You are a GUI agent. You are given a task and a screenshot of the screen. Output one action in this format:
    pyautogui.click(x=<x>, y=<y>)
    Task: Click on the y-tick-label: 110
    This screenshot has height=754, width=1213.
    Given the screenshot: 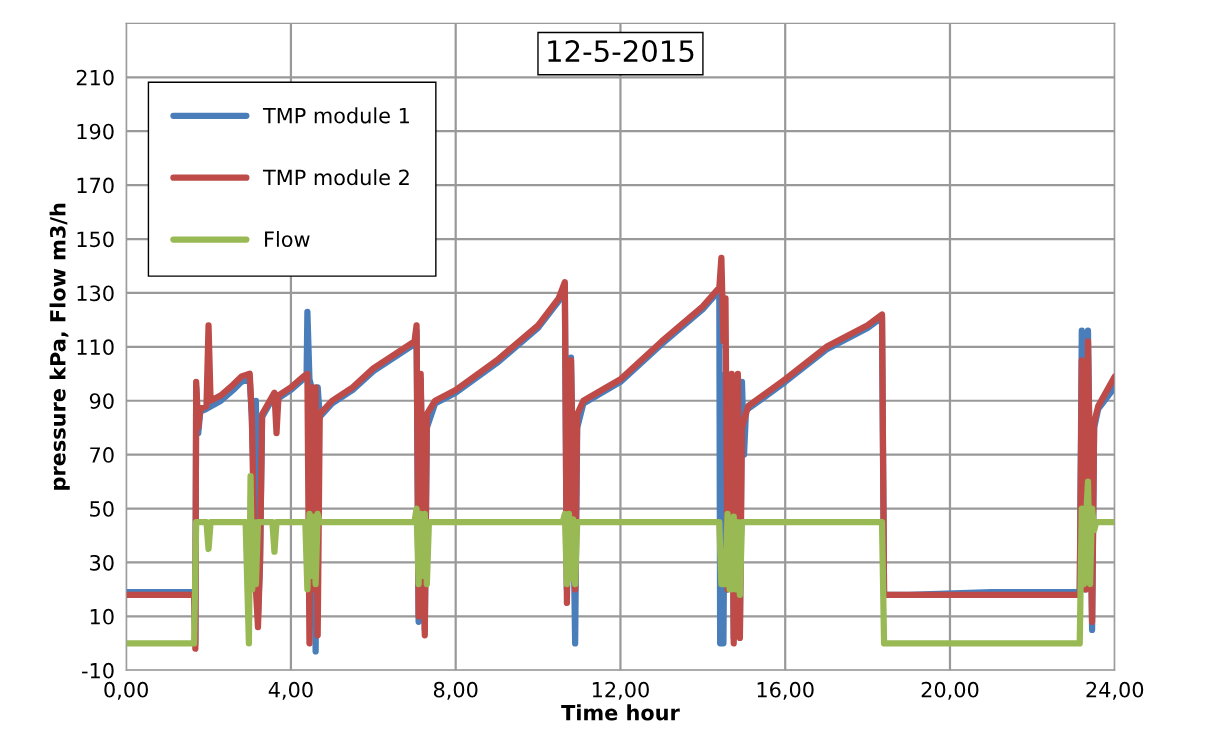 What is the action you would take?
    pyautogui.click(x=95, y=347)
    